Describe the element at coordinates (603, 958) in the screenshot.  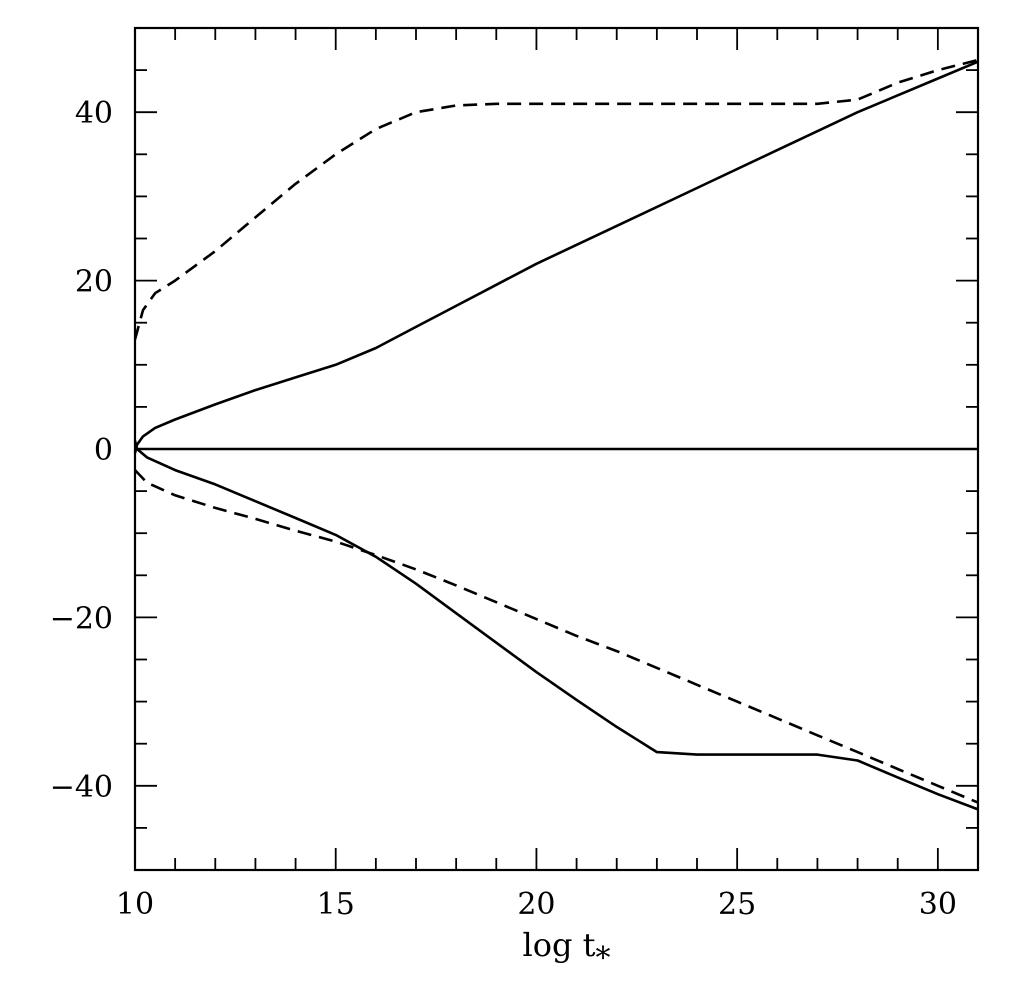
I see `x-axis-label-subscript: *` at that location.